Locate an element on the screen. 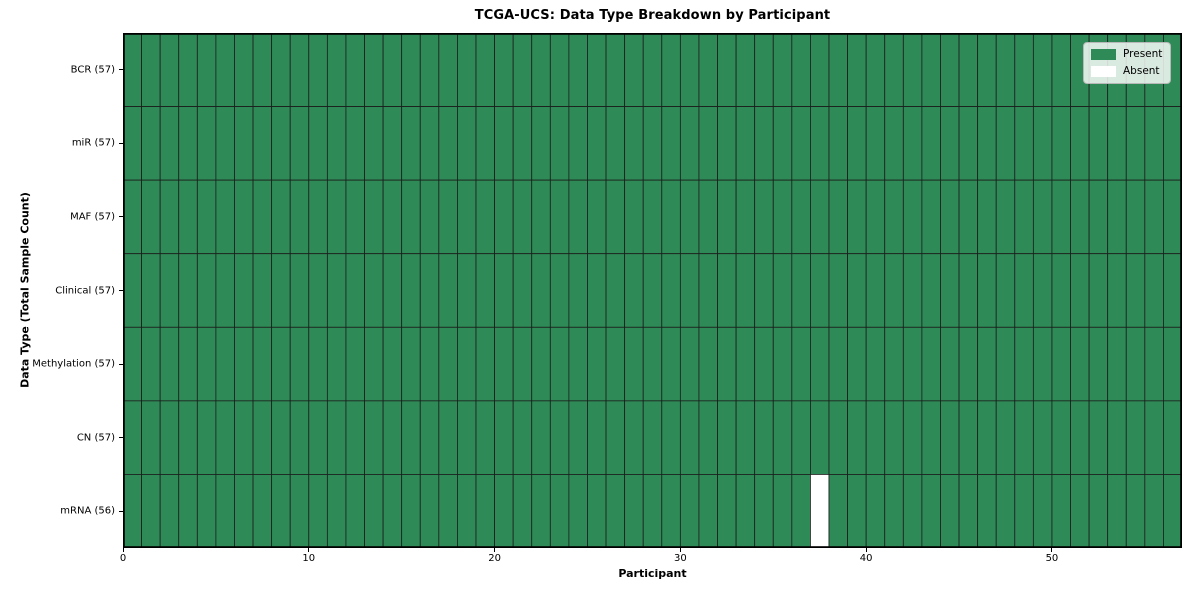  y-tick-label-cn: CN (57) is located at coordinates (95, 438).